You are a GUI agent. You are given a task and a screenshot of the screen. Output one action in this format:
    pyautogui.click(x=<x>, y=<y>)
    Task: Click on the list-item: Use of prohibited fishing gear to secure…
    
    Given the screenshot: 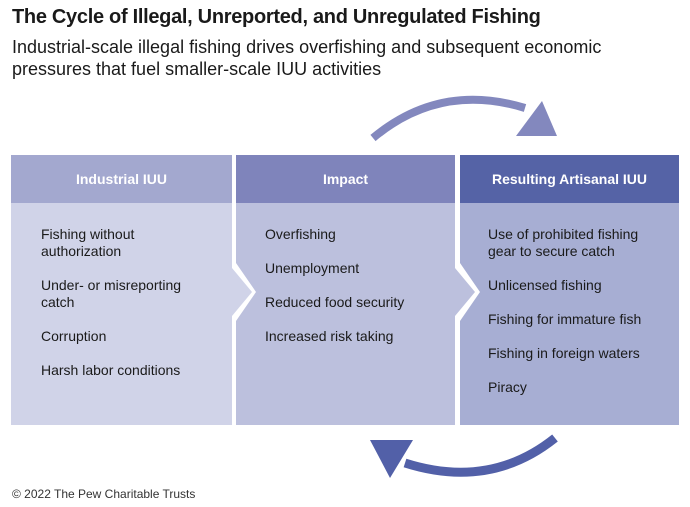 What is the action you would take?
    pyautogui.click(x=563, y=242)
    